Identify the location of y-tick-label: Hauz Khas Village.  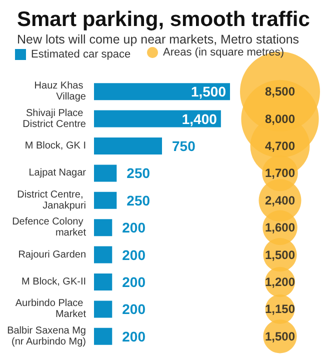
(60, 91).